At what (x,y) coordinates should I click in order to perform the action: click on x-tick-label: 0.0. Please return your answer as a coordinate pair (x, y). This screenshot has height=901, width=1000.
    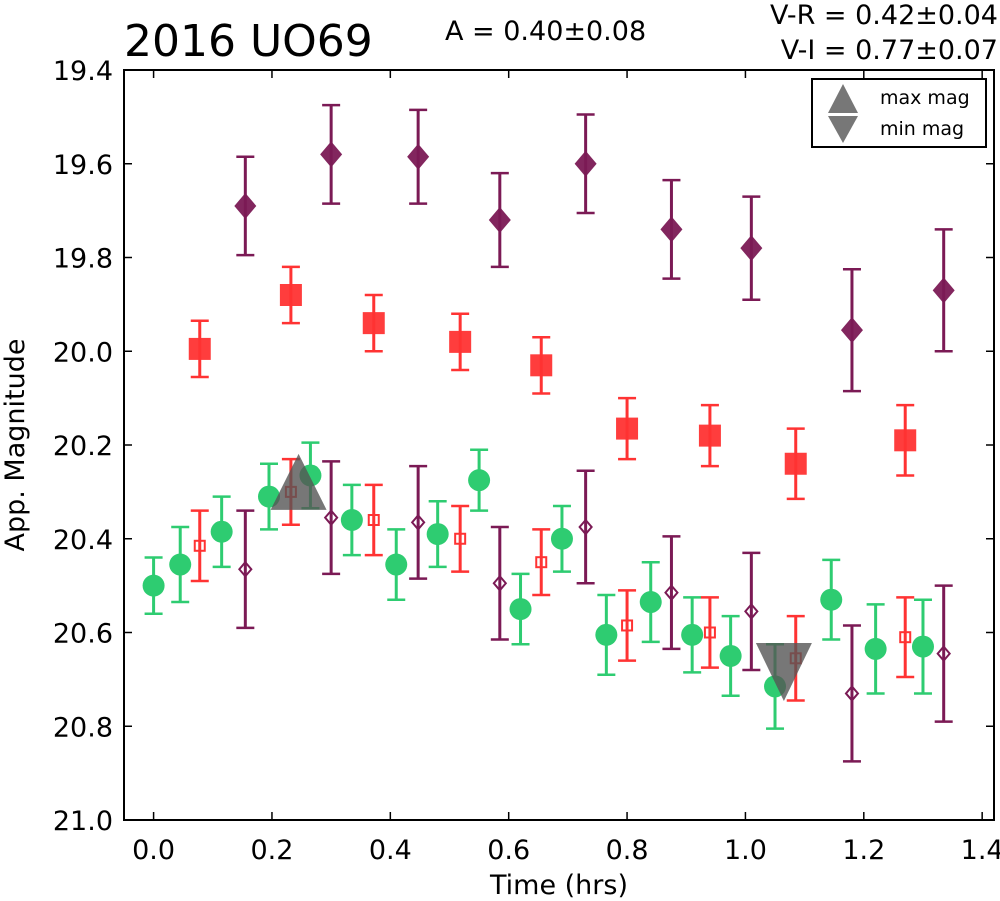
    Looking at the image, I should click on (153, 850).